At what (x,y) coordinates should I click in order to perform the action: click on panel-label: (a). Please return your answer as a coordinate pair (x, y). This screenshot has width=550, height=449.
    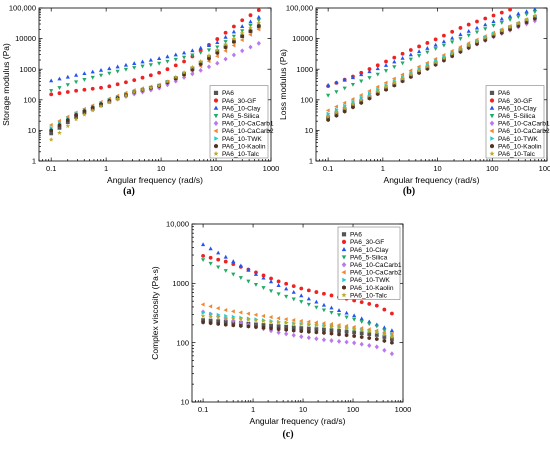
    Looking at the image, I should click on (129, 191).